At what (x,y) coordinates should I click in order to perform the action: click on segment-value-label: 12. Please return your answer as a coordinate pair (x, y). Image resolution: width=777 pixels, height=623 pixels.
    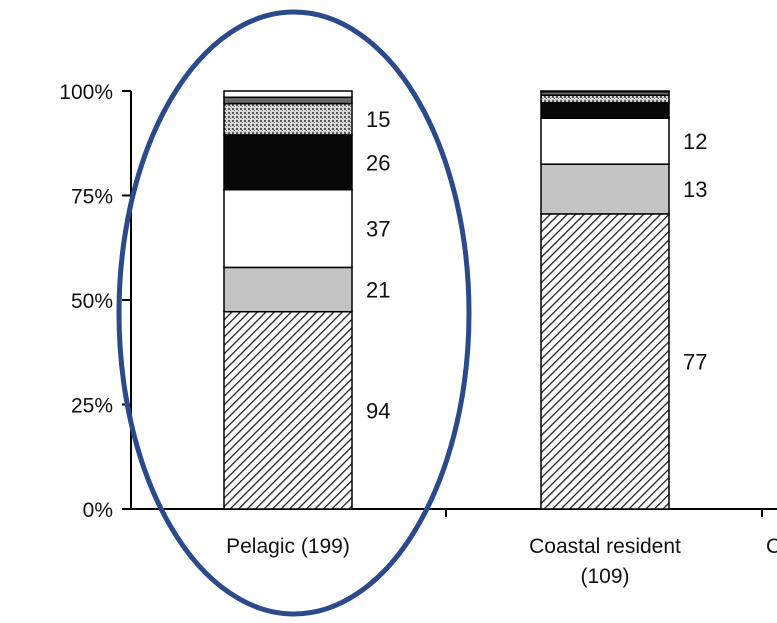
    Looking at the image, I should click on (695, 141).